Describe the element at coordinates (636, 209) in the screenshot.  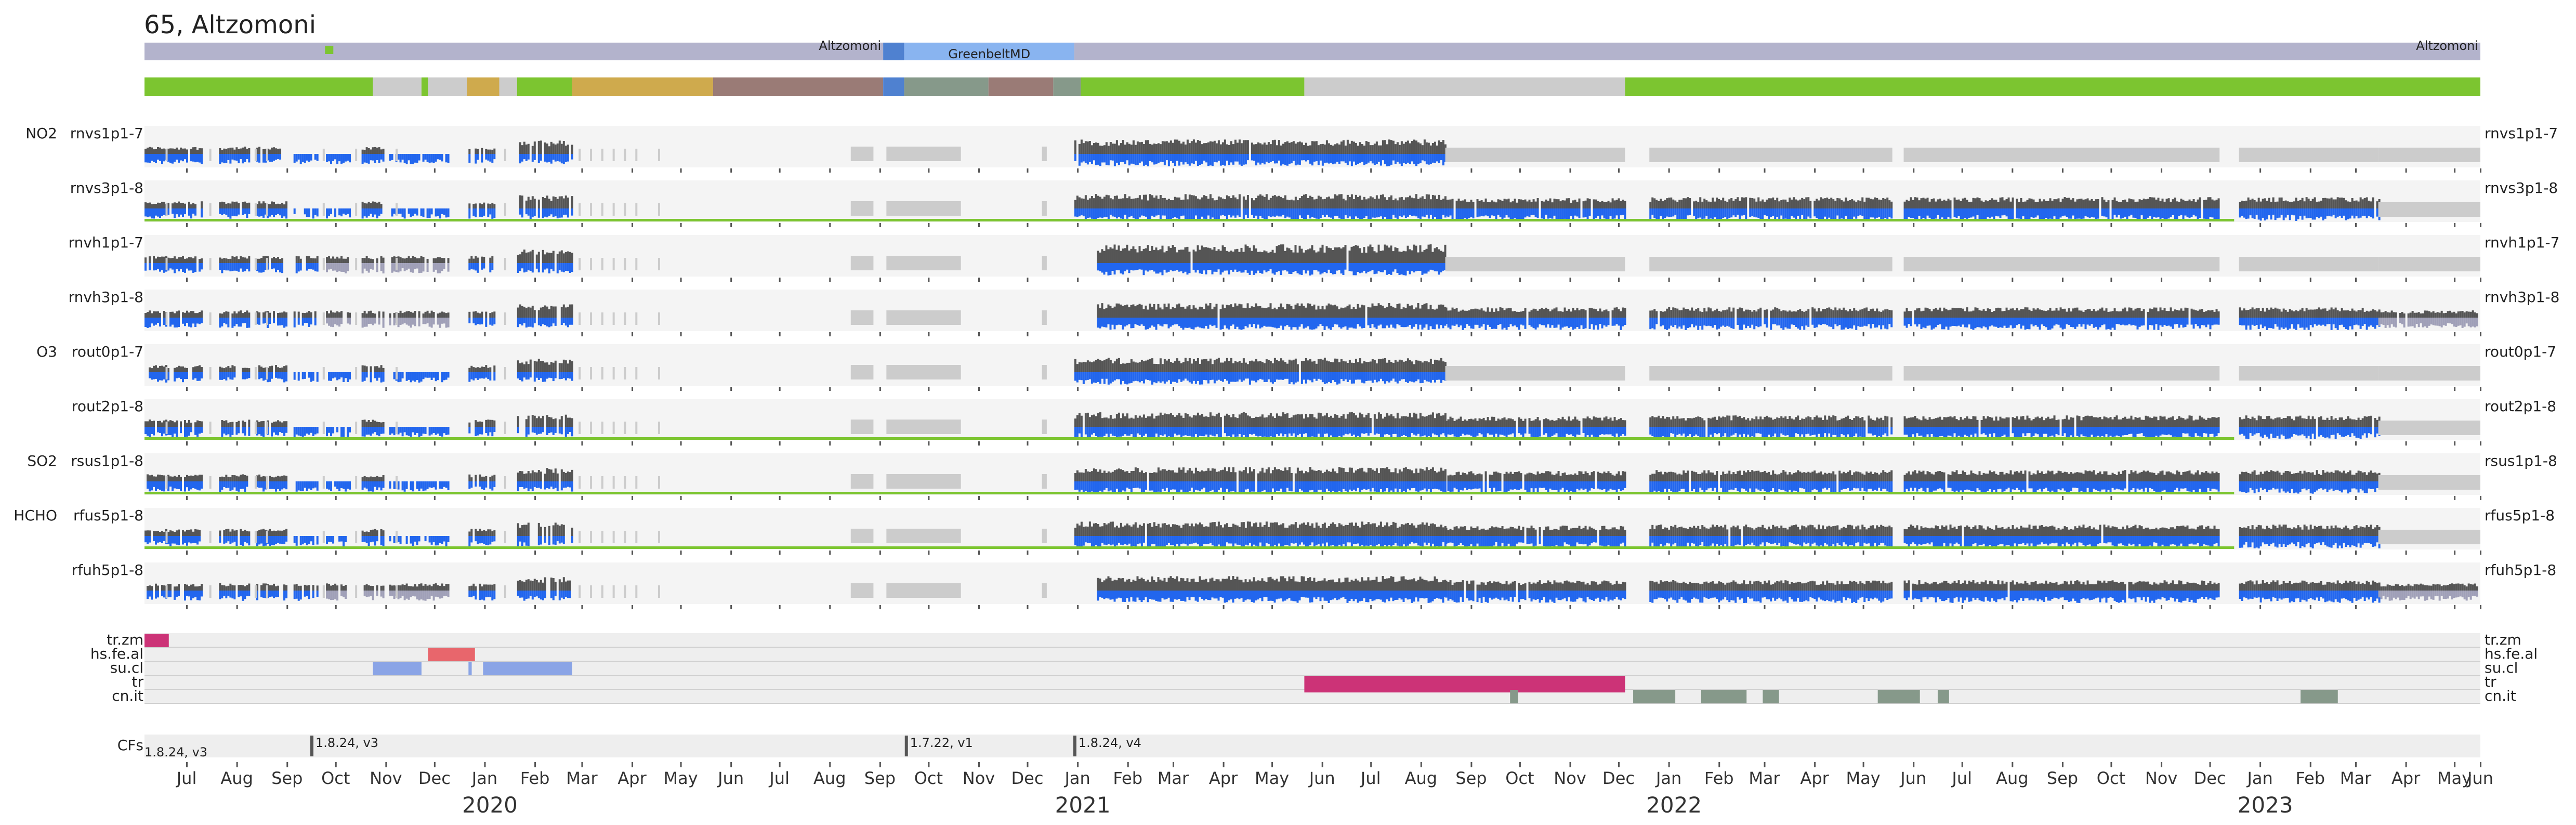
I see `sparse-tick` at that location.